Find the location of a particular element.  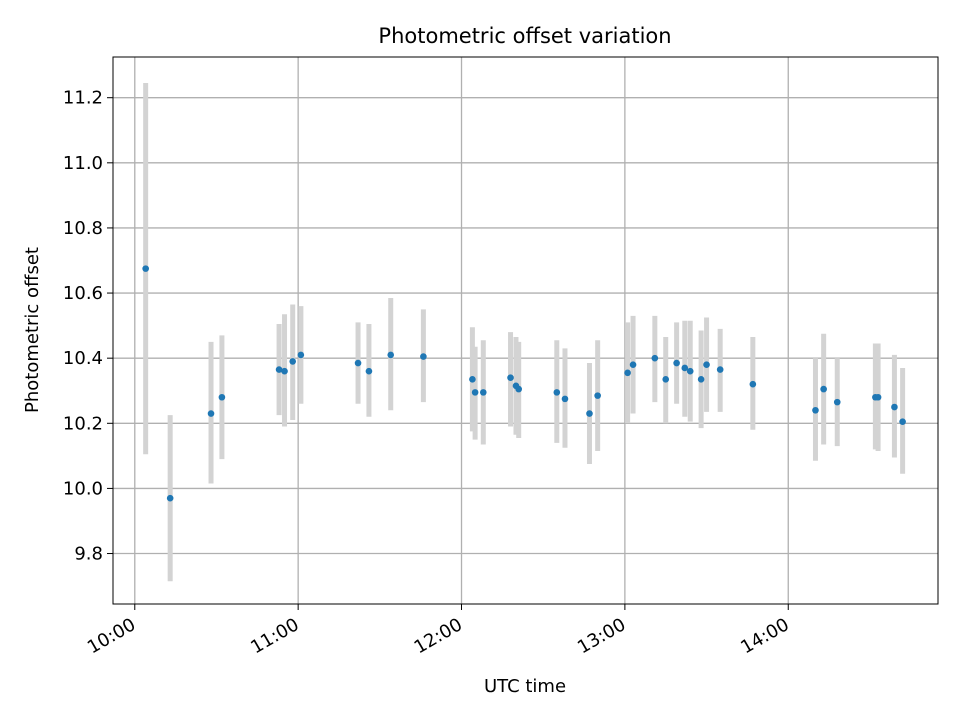

y-tick-label: 10.2 is located at coordinates (83, 423).